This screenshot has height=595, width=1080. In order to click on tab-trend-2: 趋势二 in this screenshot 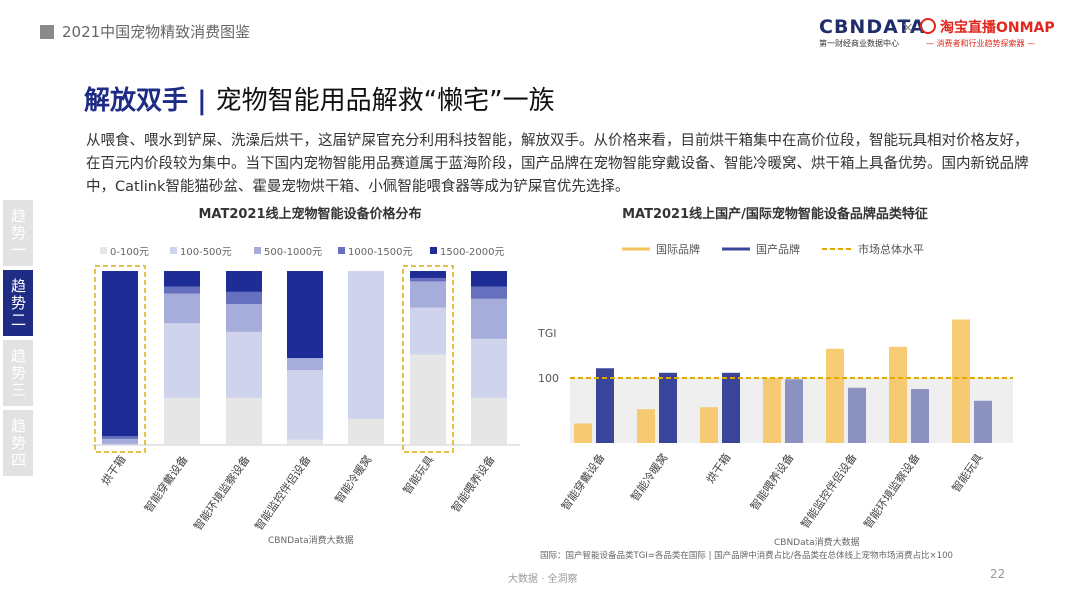, I will do `click(18, 303)`.